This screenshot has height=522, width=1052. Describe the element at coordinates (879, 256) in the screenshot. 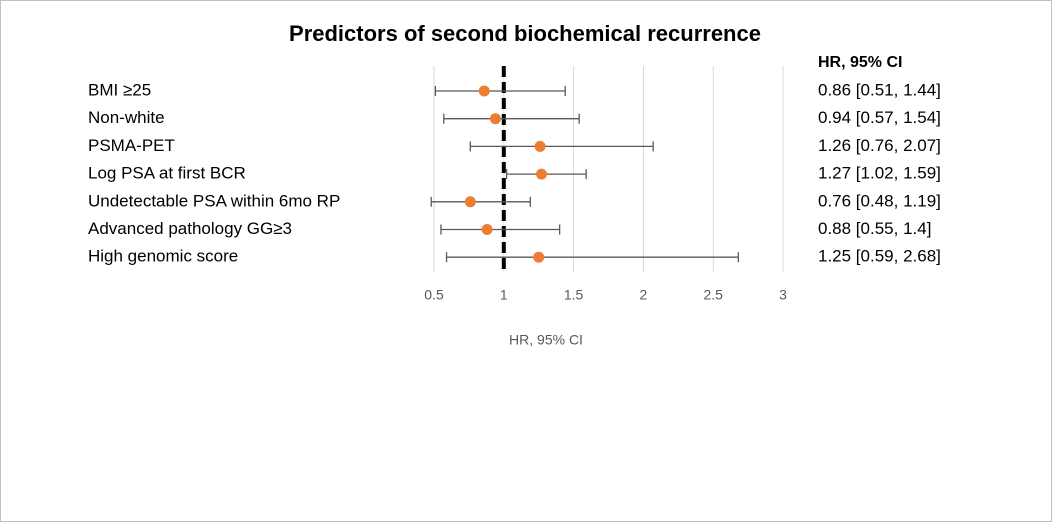

I see `value-label: 1.25 [0.59, 2.68]` at that location.